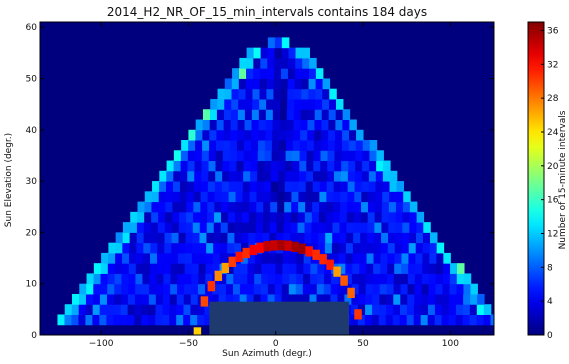  What do you see at coordinates (32, 285) in the screenshot?
I see `y-tick-label: 10` at bounding box center [32, 285].